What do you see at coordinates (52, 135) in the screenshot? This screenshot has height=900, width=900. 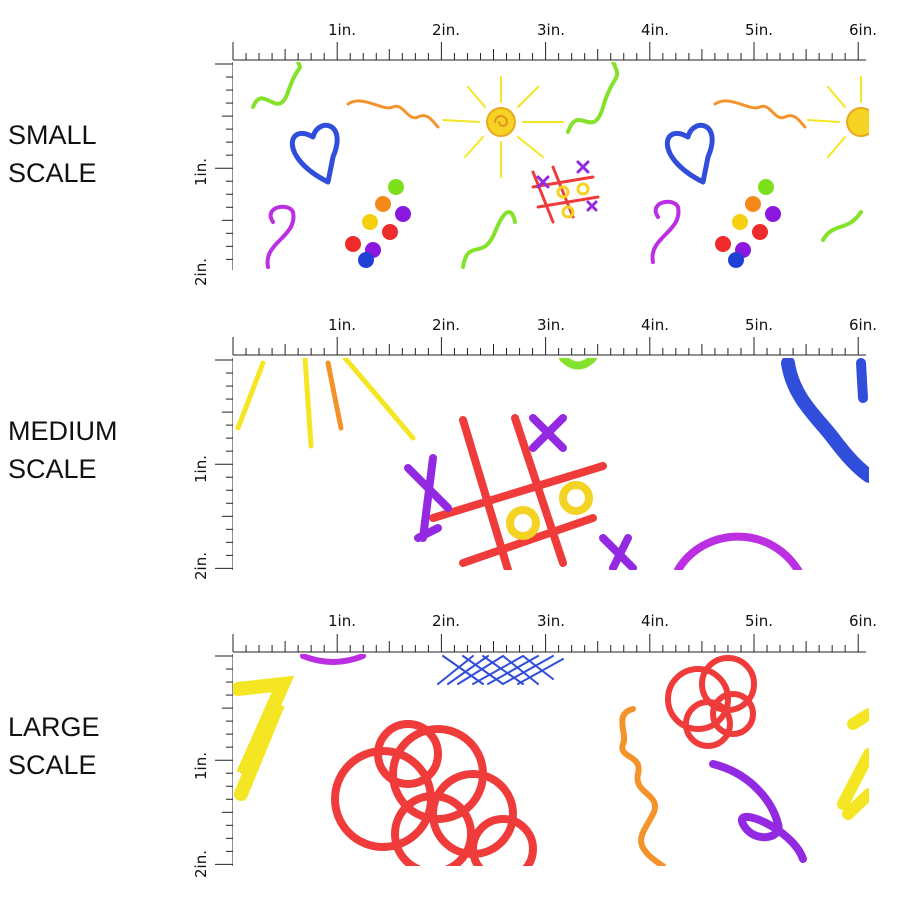 I see `scale-label-word: SMALL` at bounding box center [52, 135].